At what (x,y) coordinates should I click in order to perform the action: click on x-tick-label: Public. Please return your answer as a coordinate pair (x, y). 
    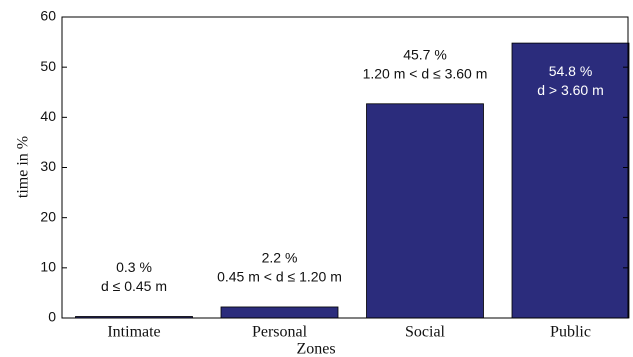
    Looking at the image, I should click on (570, 332).